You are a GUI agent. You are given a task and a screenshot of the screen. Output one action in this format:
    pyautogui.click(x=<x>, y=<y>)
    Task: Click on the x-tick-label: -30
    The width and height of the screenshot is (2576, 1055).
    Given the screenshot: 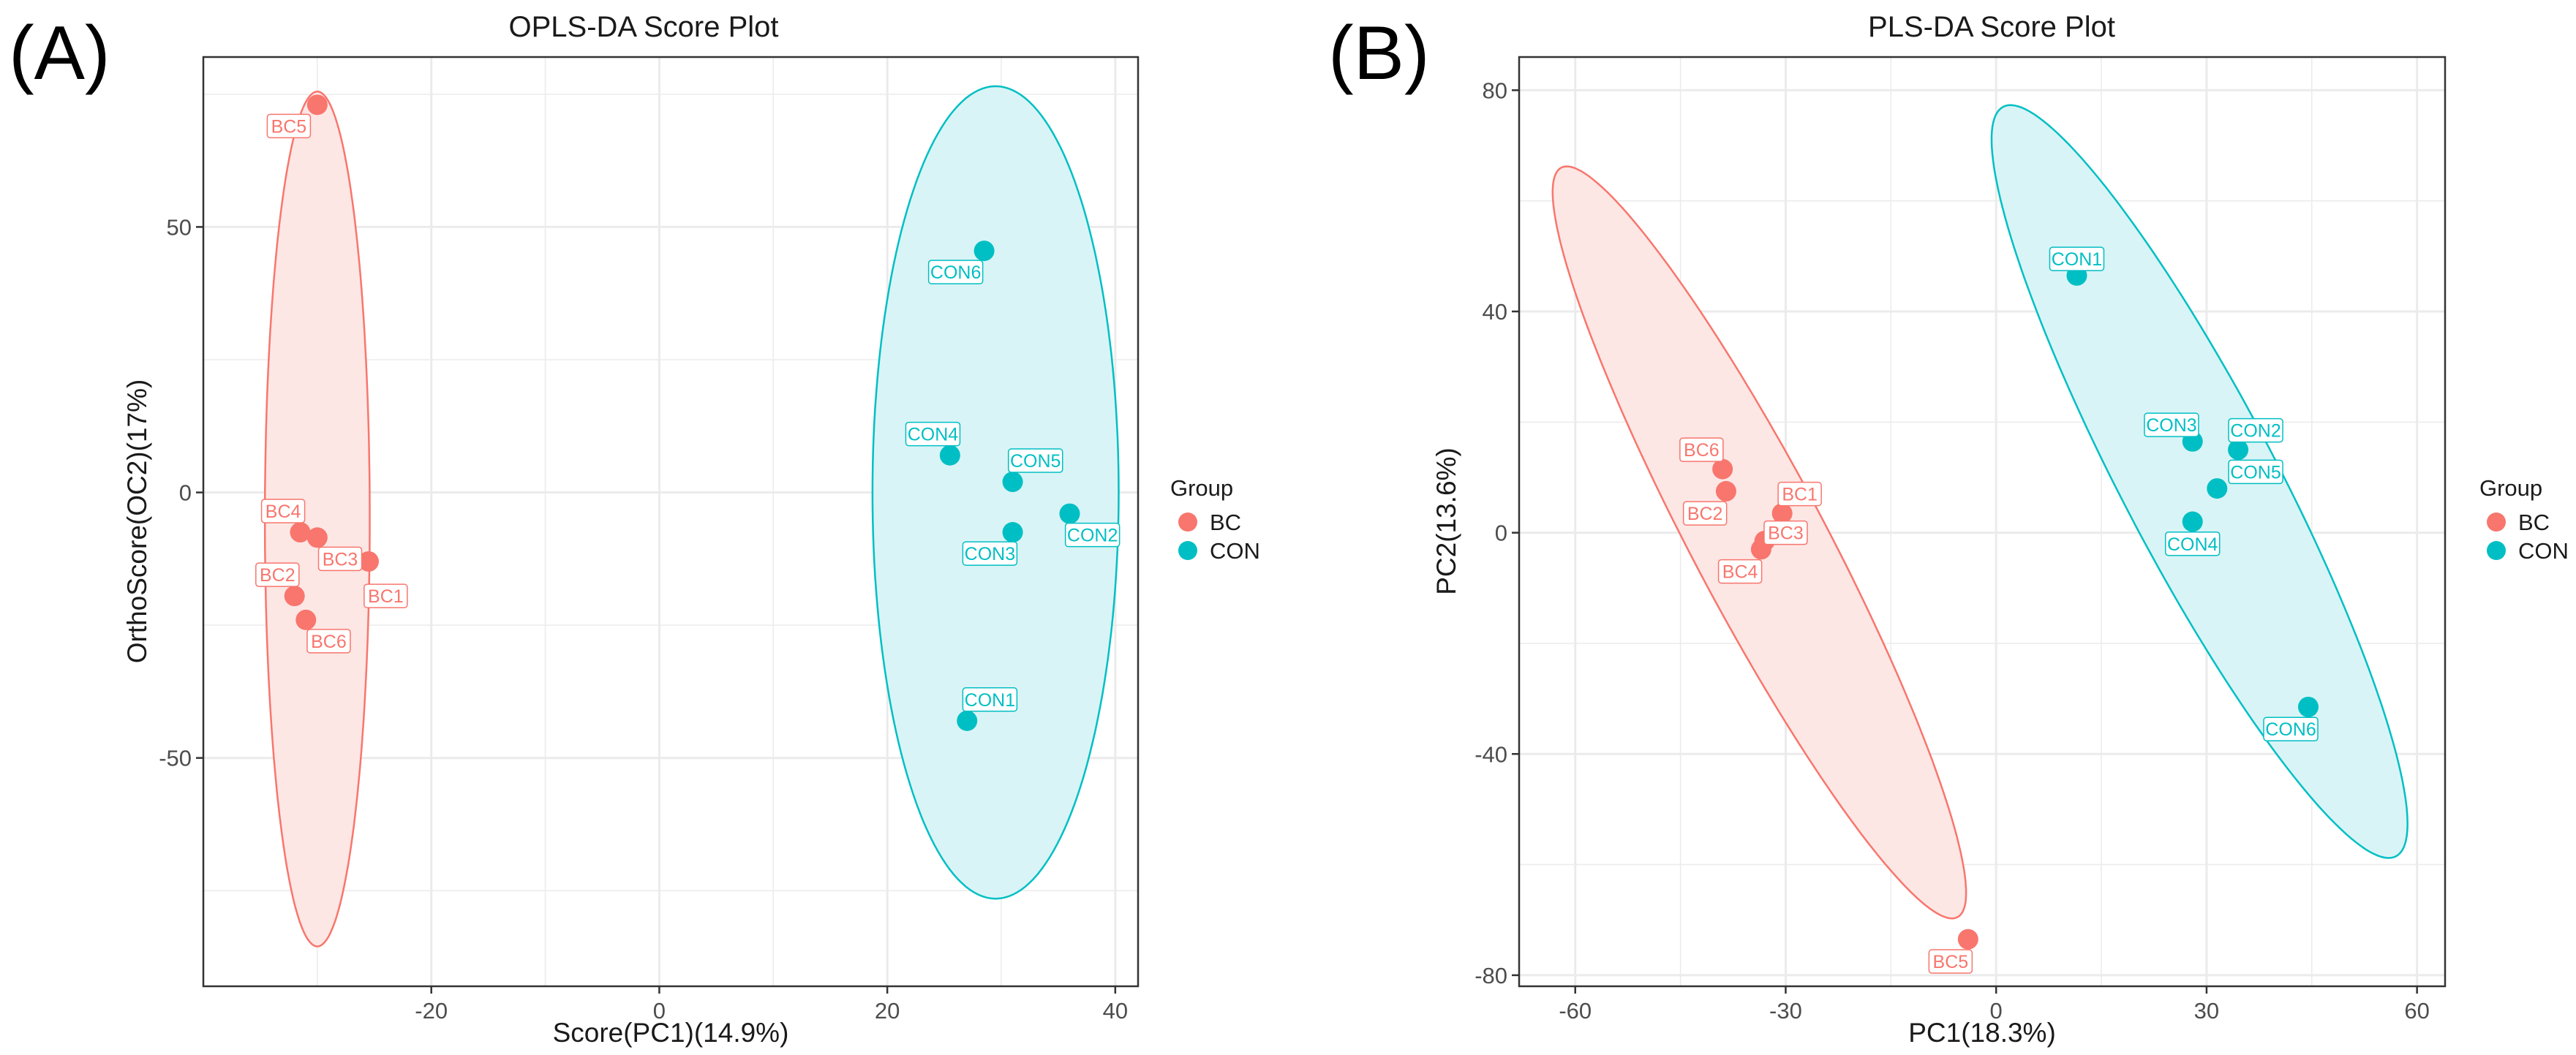 What is the action you would take?
    pyautogui.click(x=1785, y=1011)
    